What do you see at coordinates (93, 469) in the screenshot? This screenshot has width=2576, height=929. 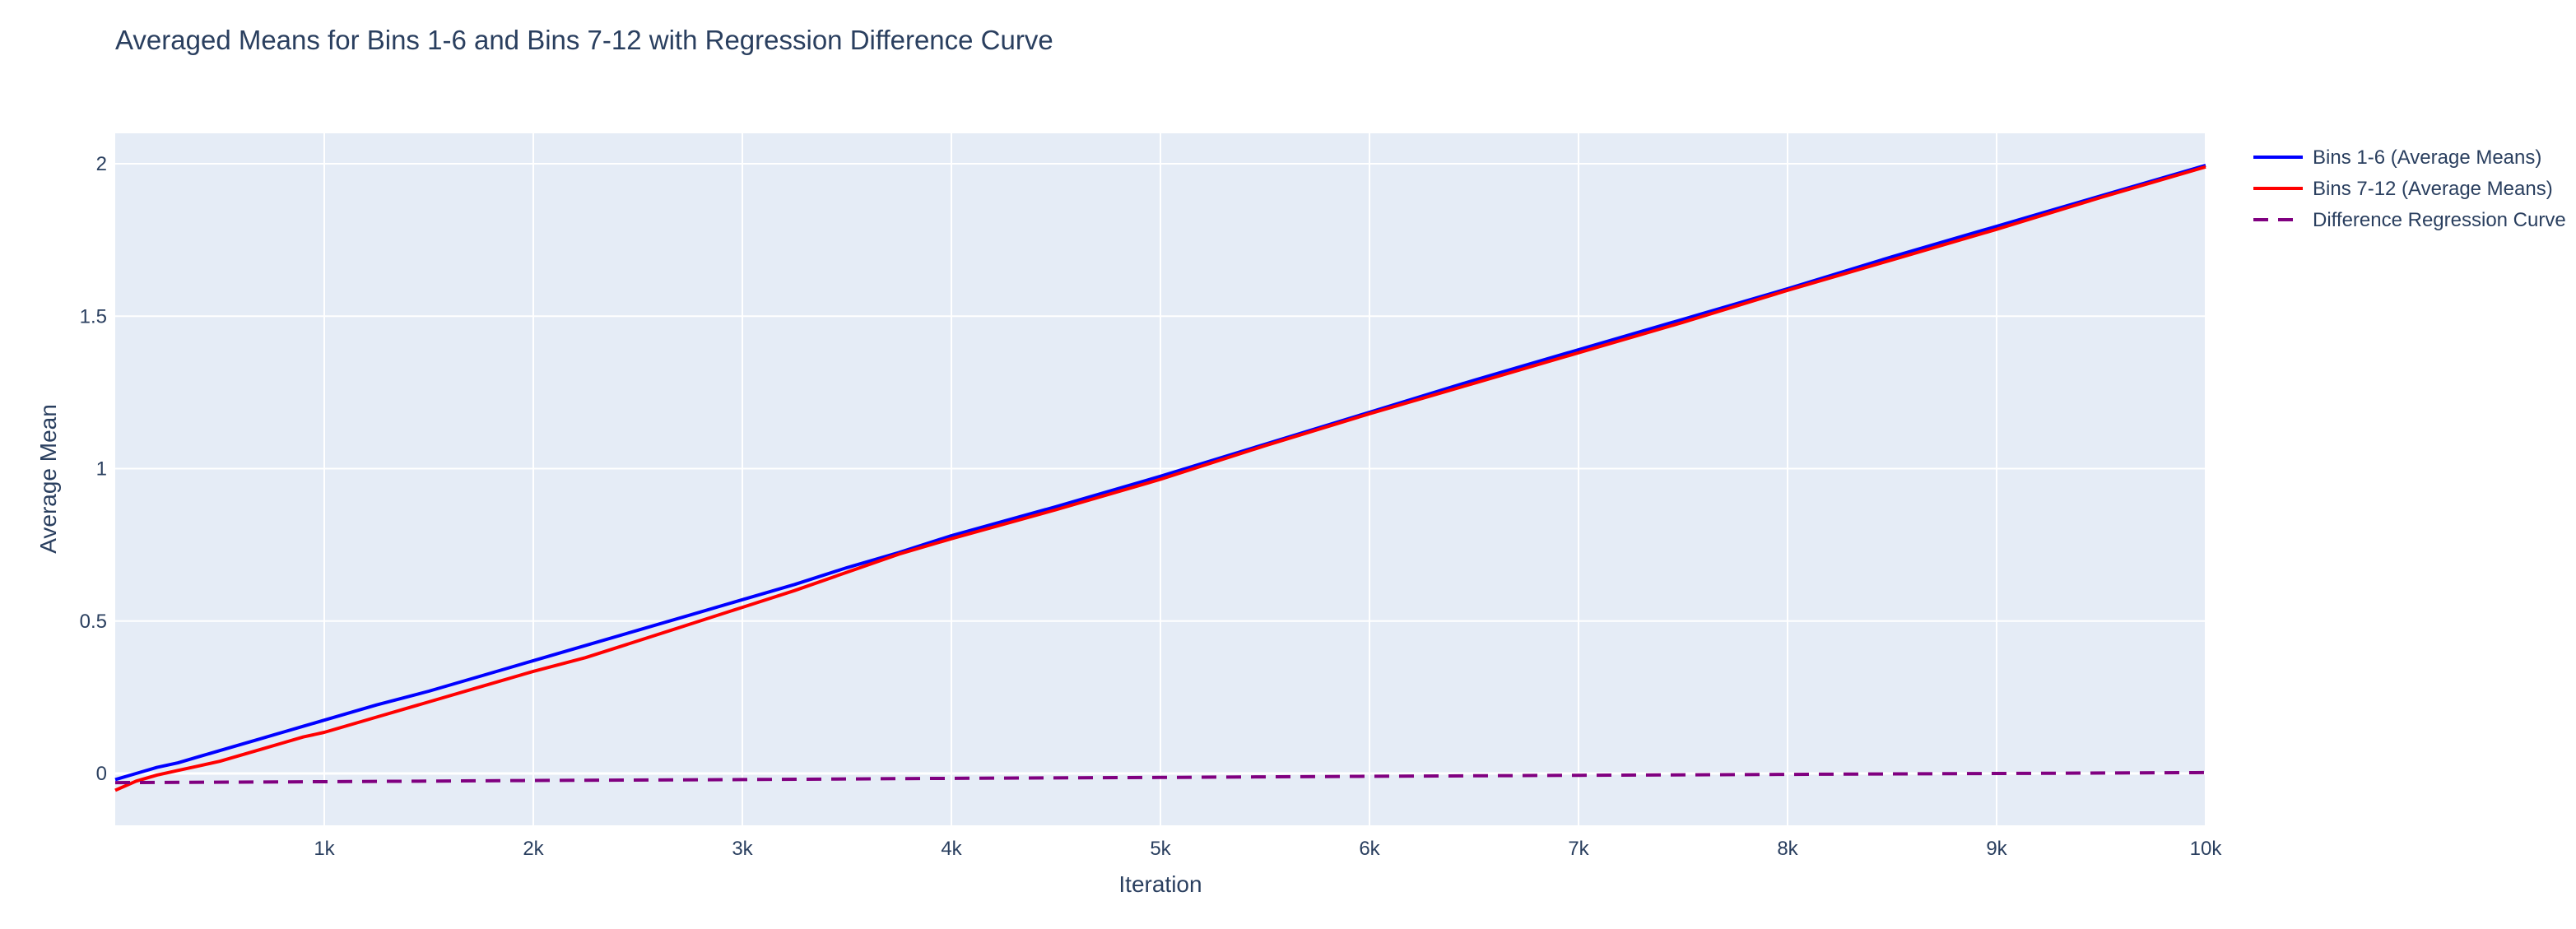 I see `y-tick-labels: 0 0.5 1 1.5 2` at bounding box center [93, 469].